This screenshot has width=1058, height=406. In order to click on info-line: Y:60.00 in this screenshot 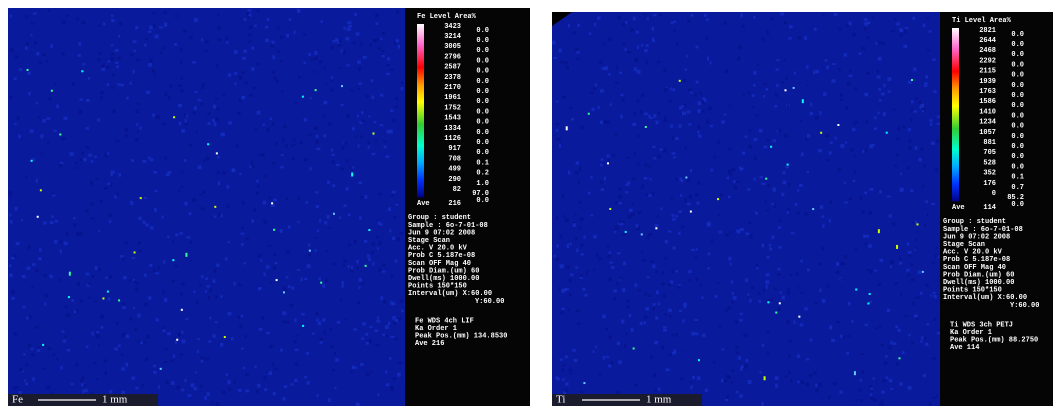, I will do `click(489, 302)`.